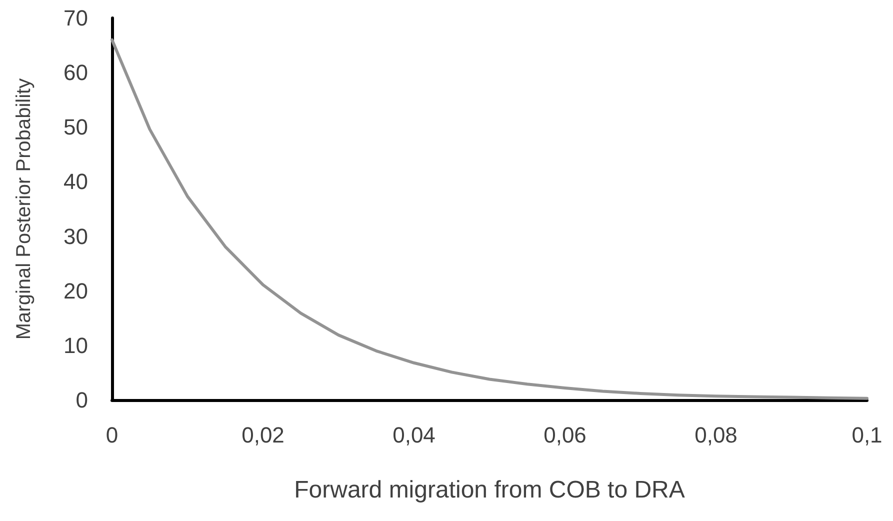 The image size is (893, 521). I want to click on y-tick-label: 30, so click(76, 236).